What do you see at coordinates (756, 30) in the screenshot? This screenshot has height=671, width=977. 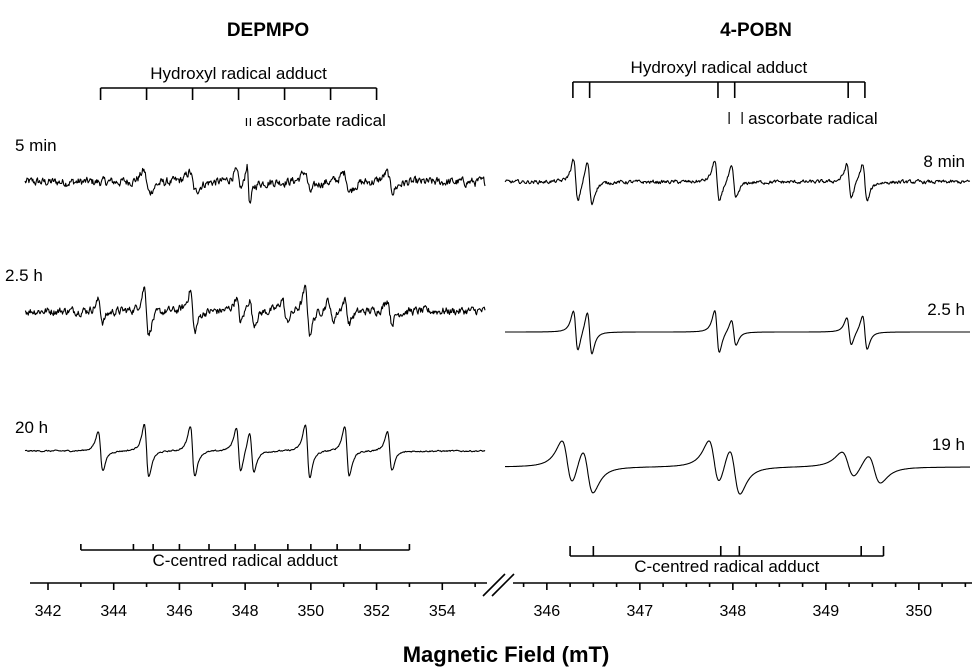 I see `panel-title-4-pobn: 4-POBN` at bounding box center [756, 30].